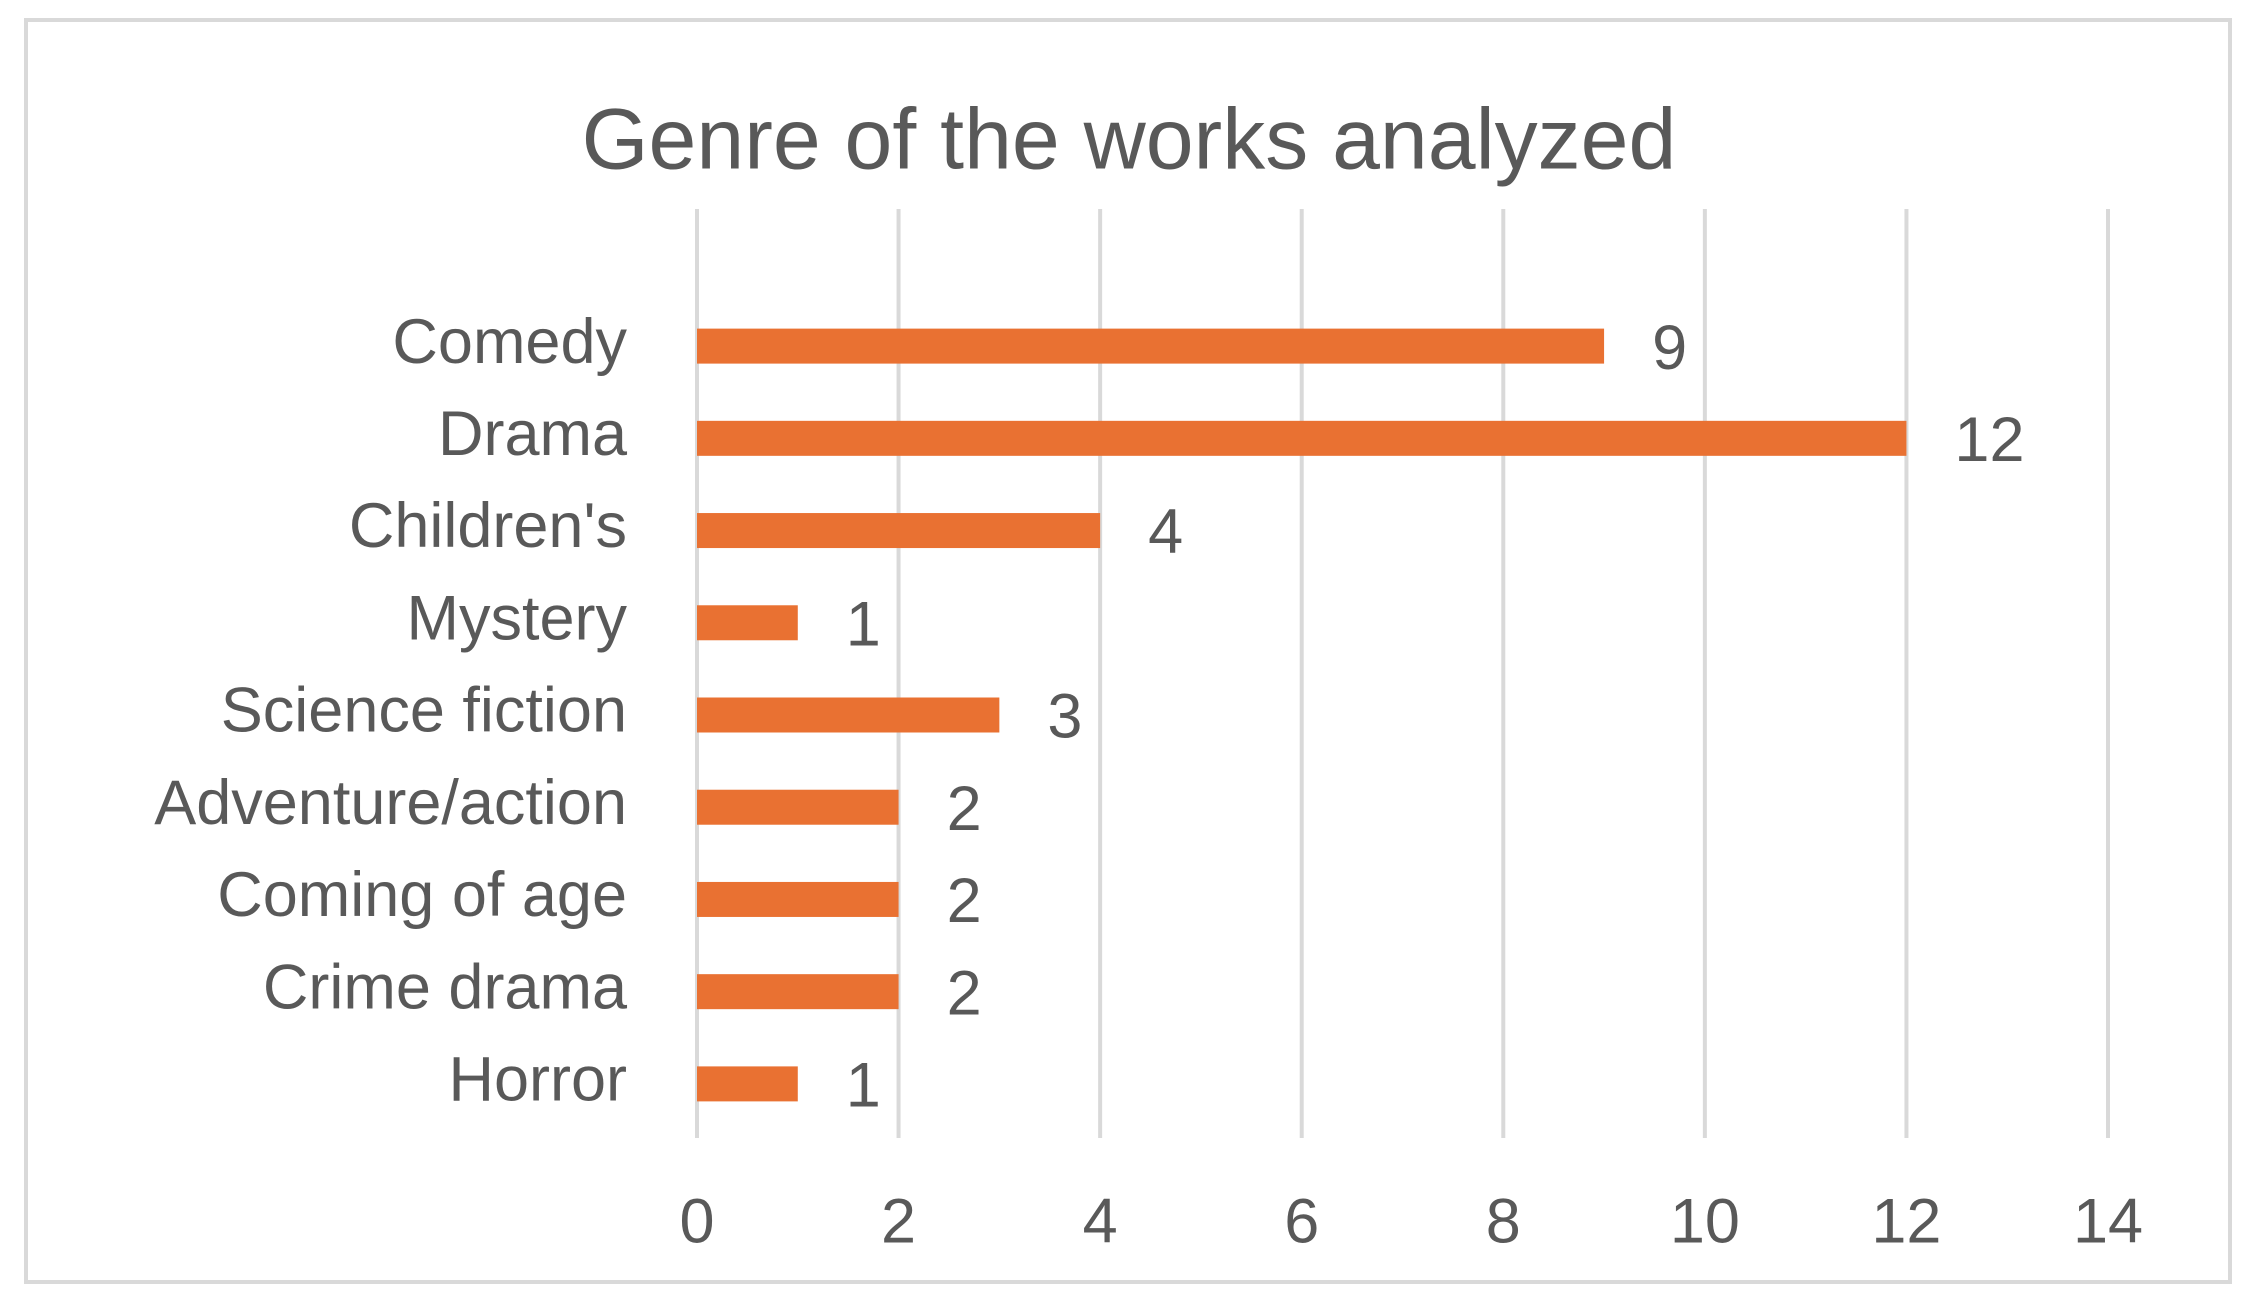  I want to click on y-tick-label: Children's, so click(488, 526).